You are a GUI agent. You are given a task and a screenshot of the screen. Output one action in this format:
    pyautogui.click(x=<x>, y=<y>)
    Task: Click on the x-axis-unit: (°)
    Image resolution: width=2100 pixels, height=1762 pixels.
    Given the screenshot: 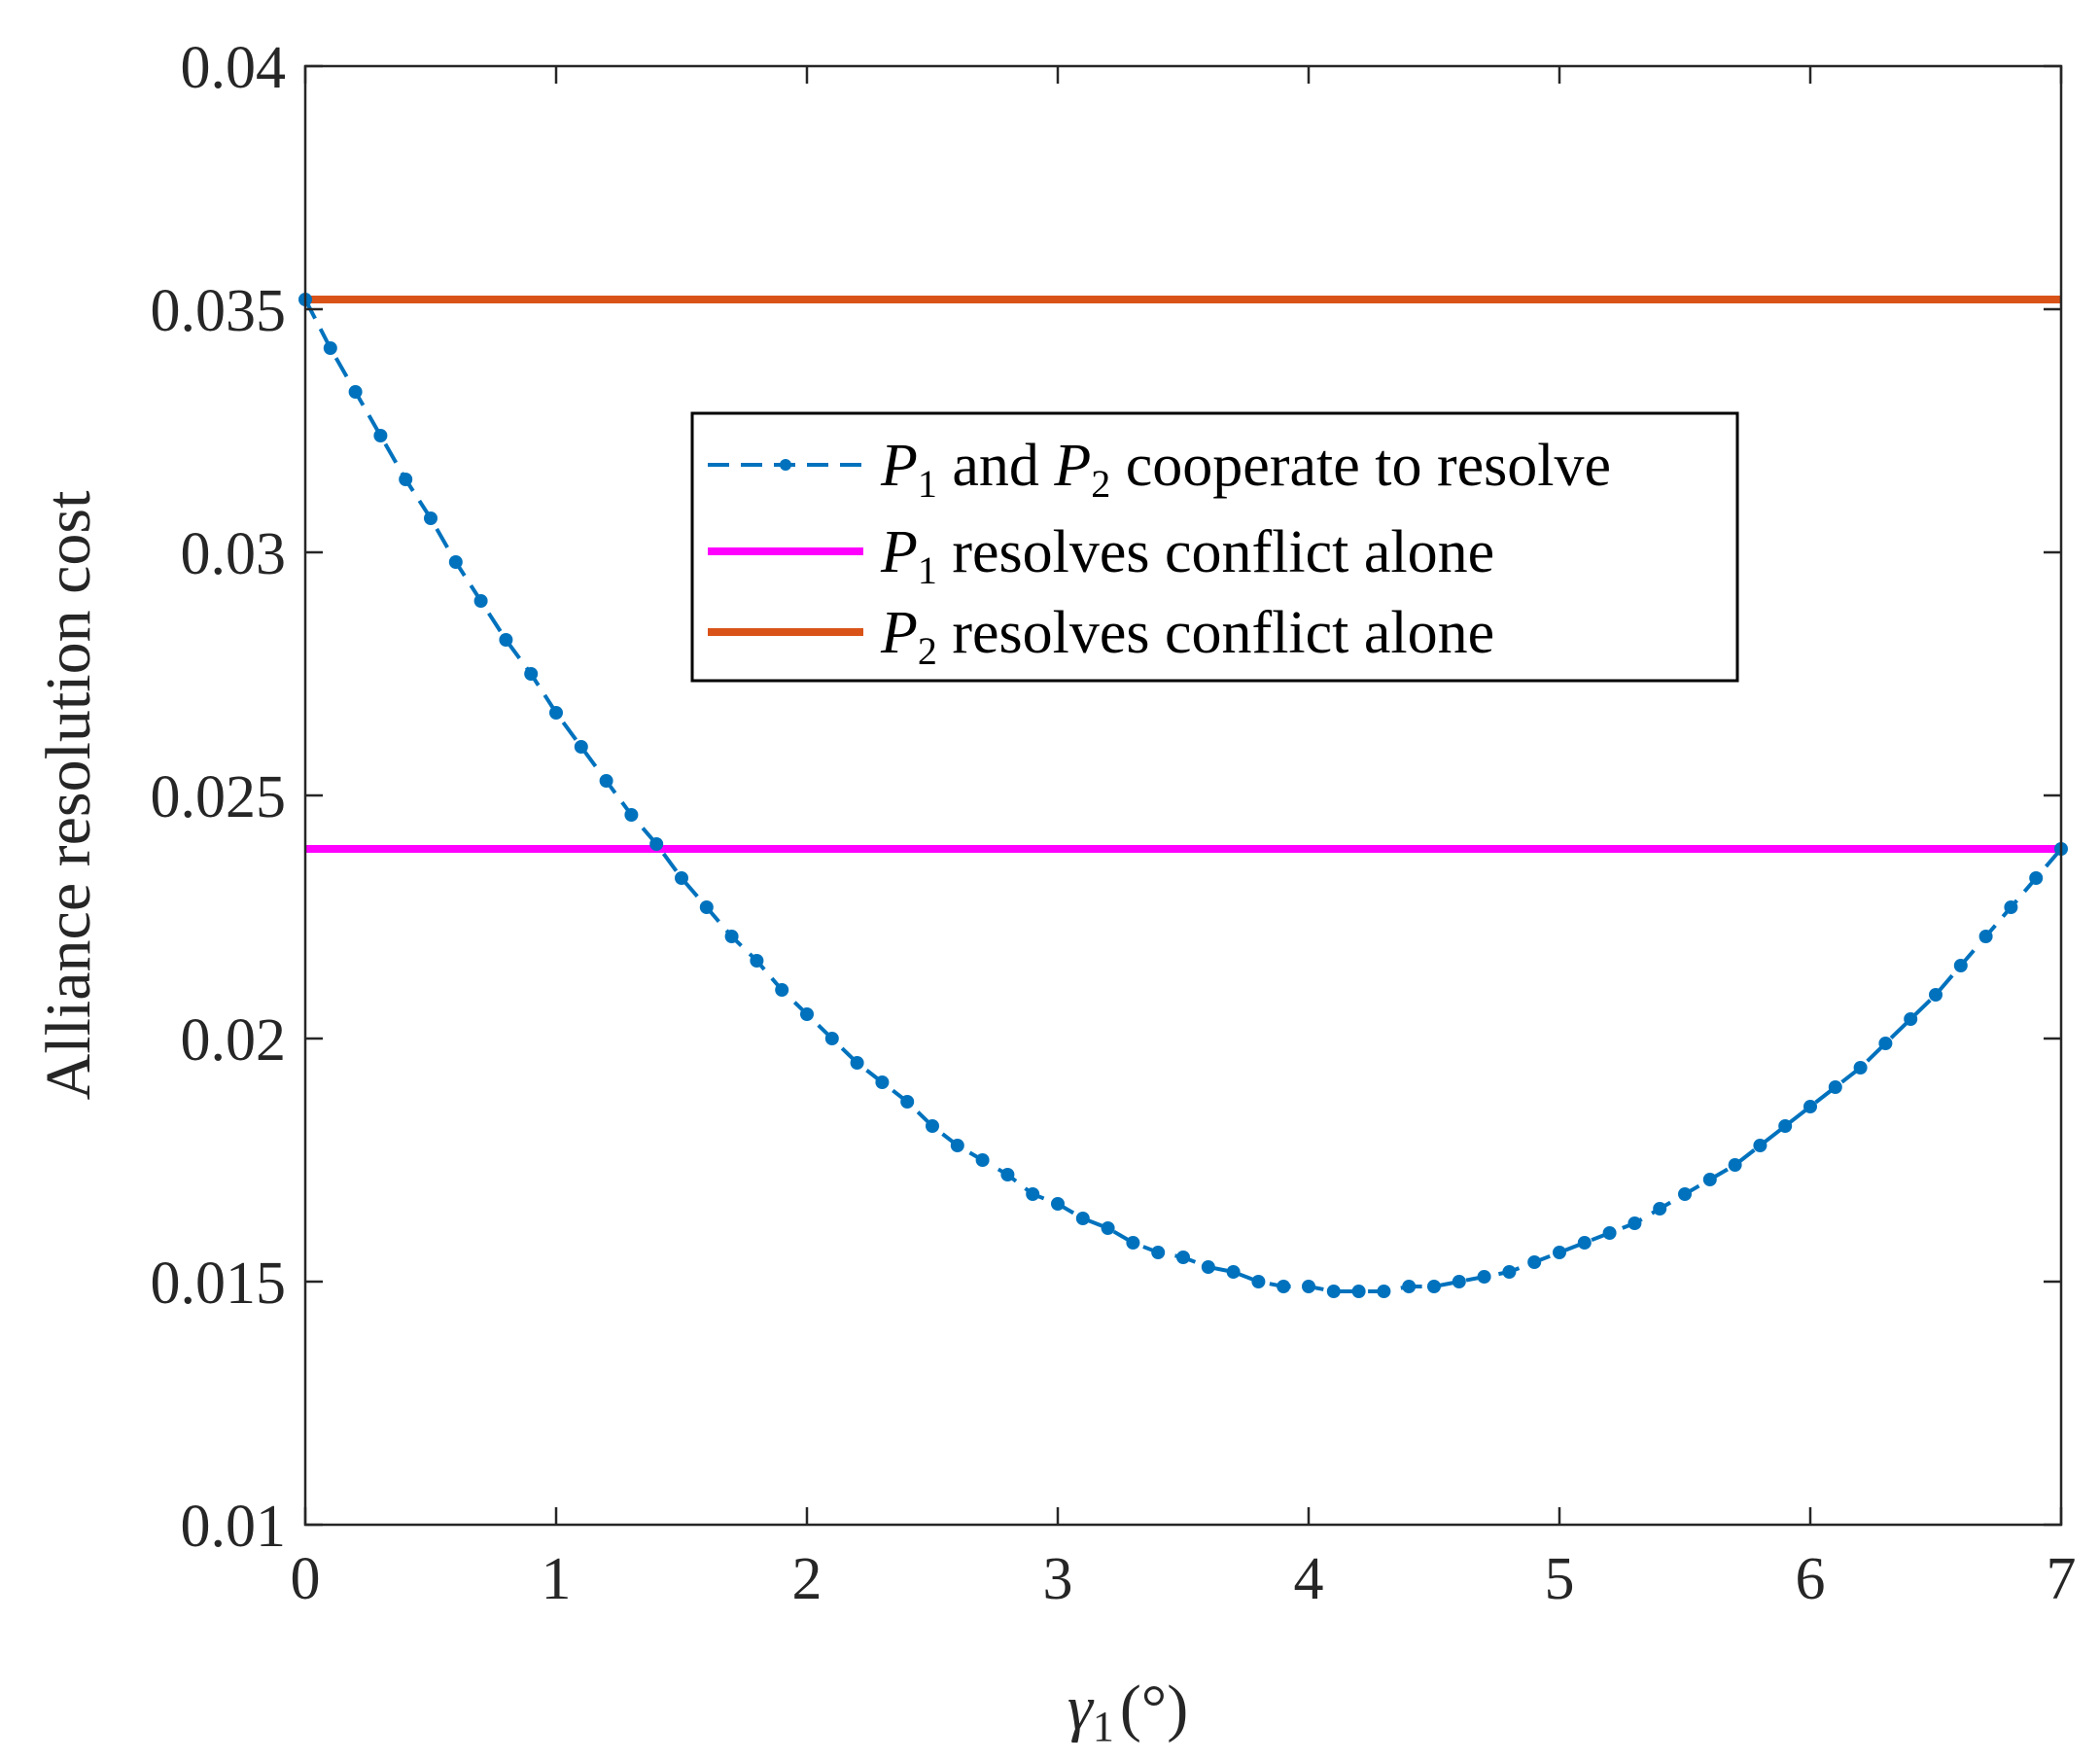 What is the action you would take?
    pyautogui.click(x=1154, y=1708)
    